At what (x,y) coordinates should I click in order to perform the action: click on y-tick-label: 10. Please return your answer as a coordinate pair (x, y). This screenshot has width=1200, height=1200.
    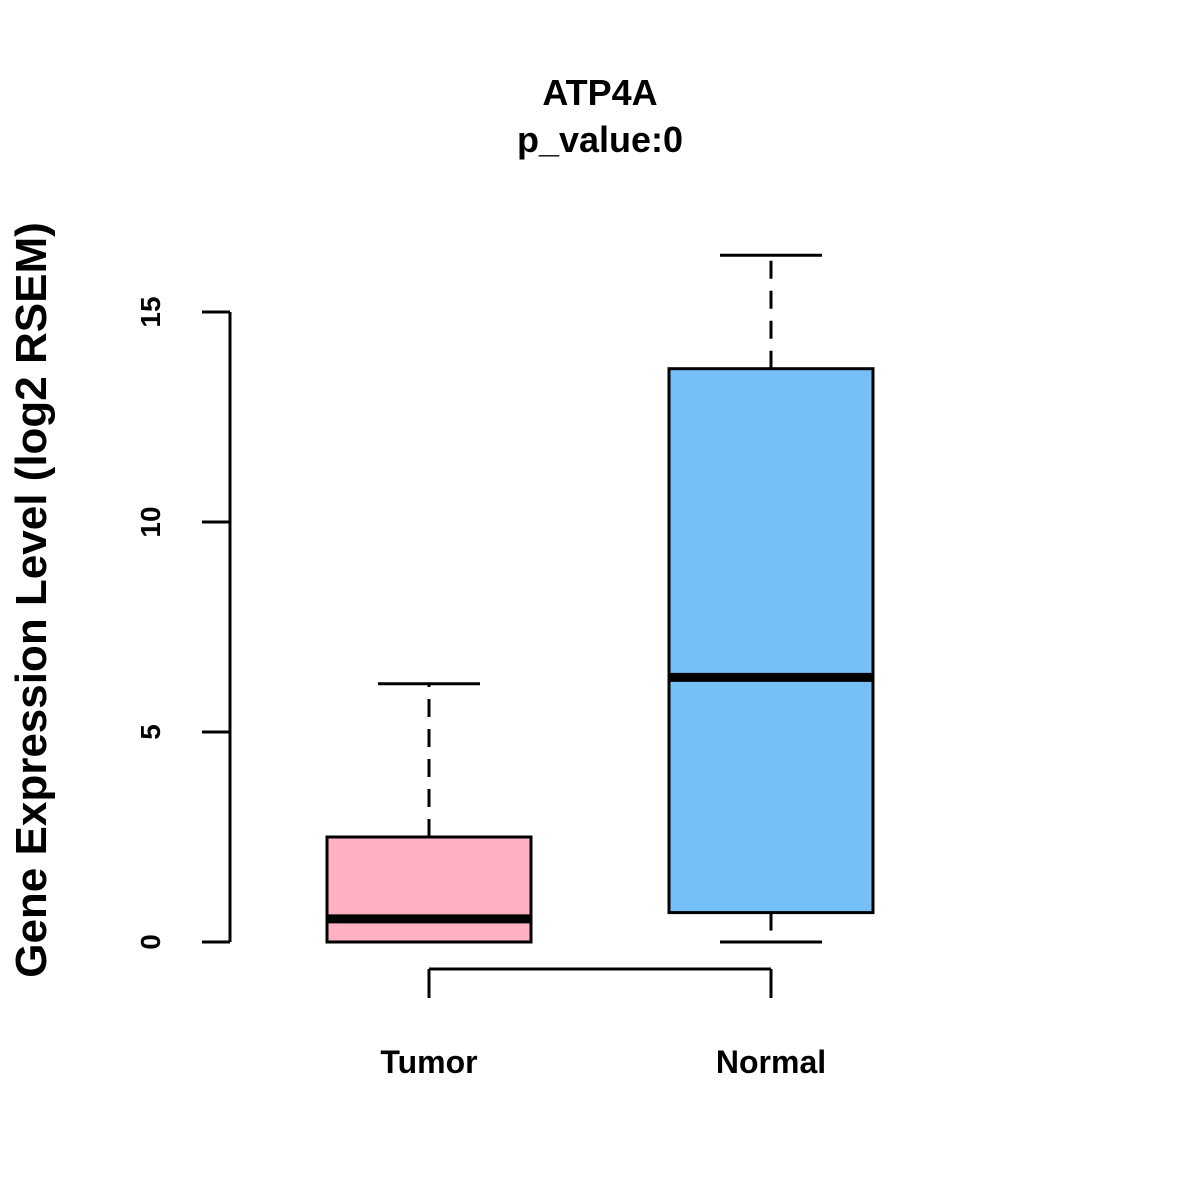
    Looking at the image, I should click on (150, 521).